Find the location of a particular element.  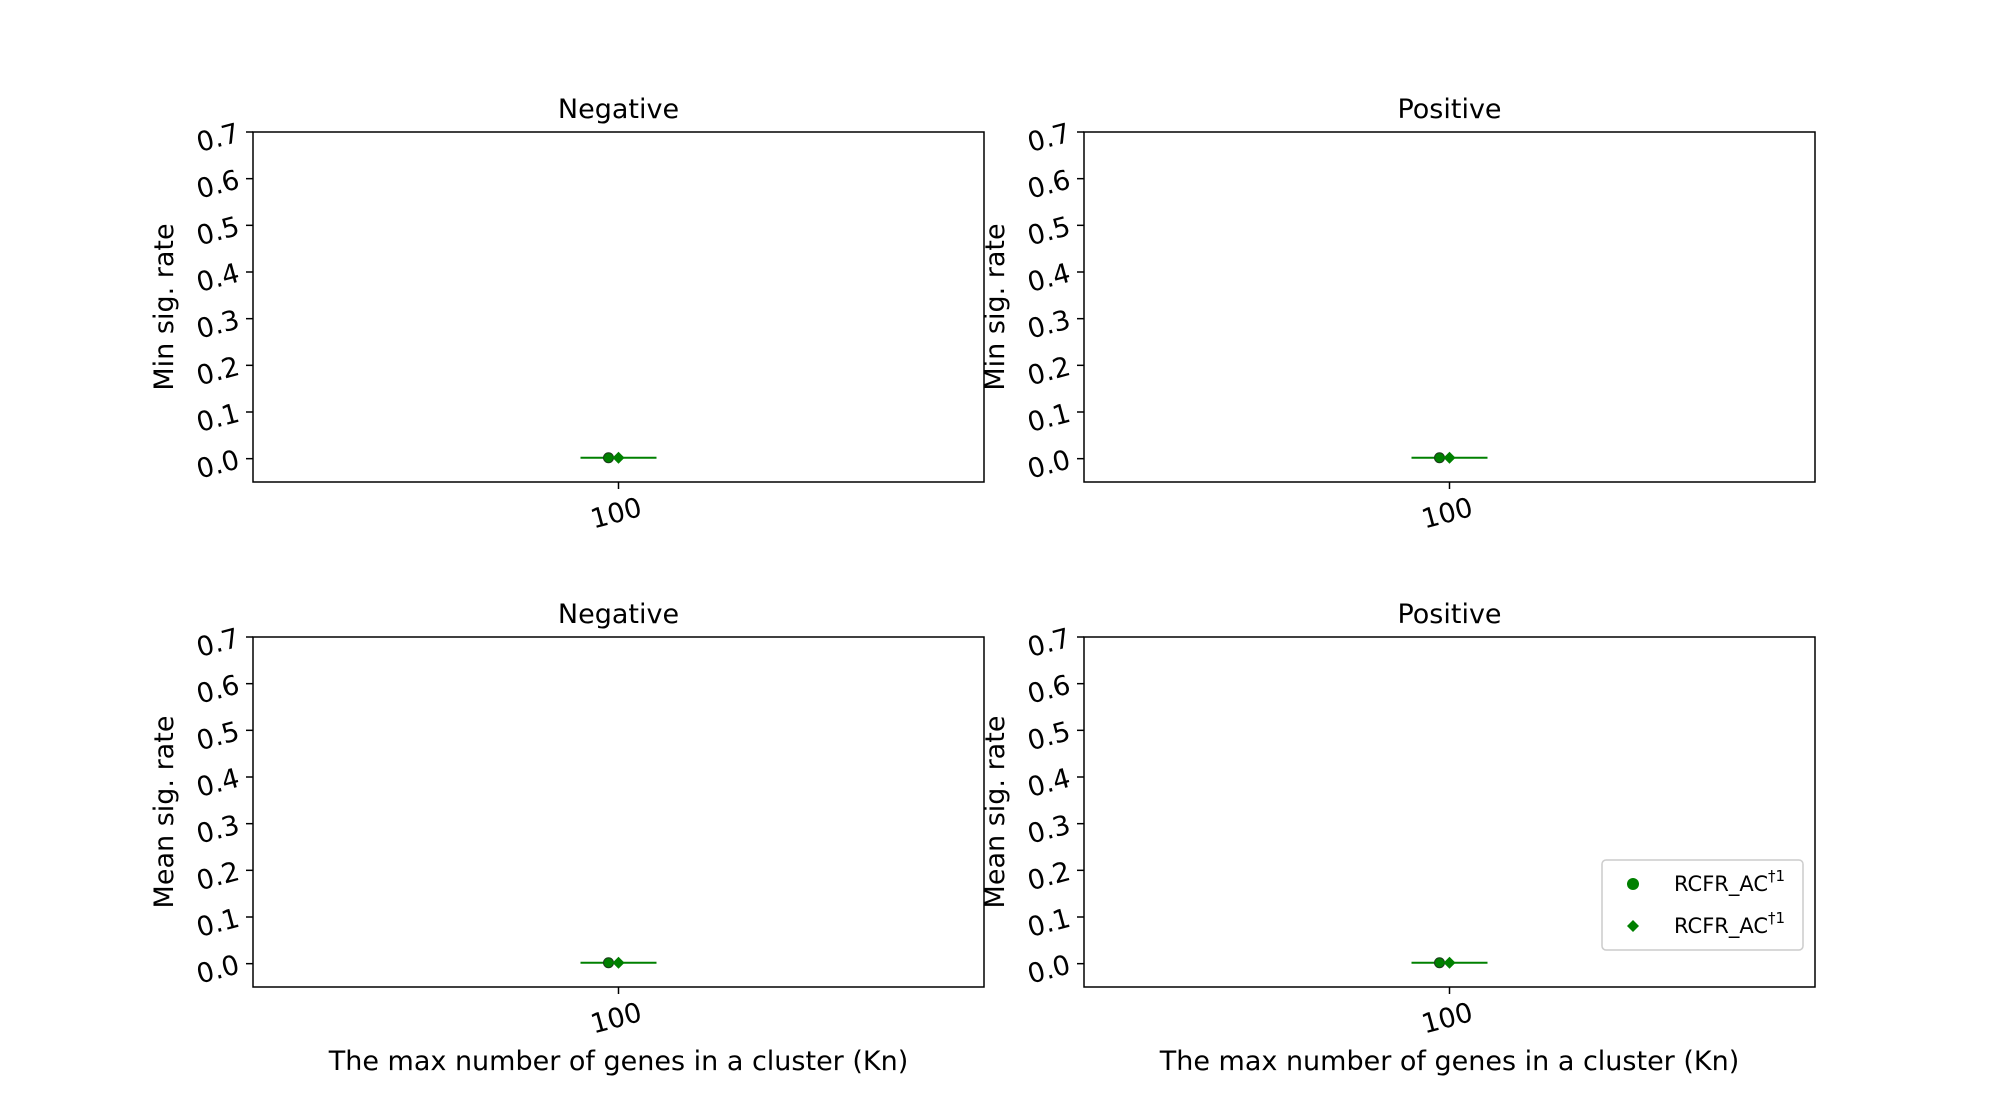

legend-box is located at coordinates (1702, 905).